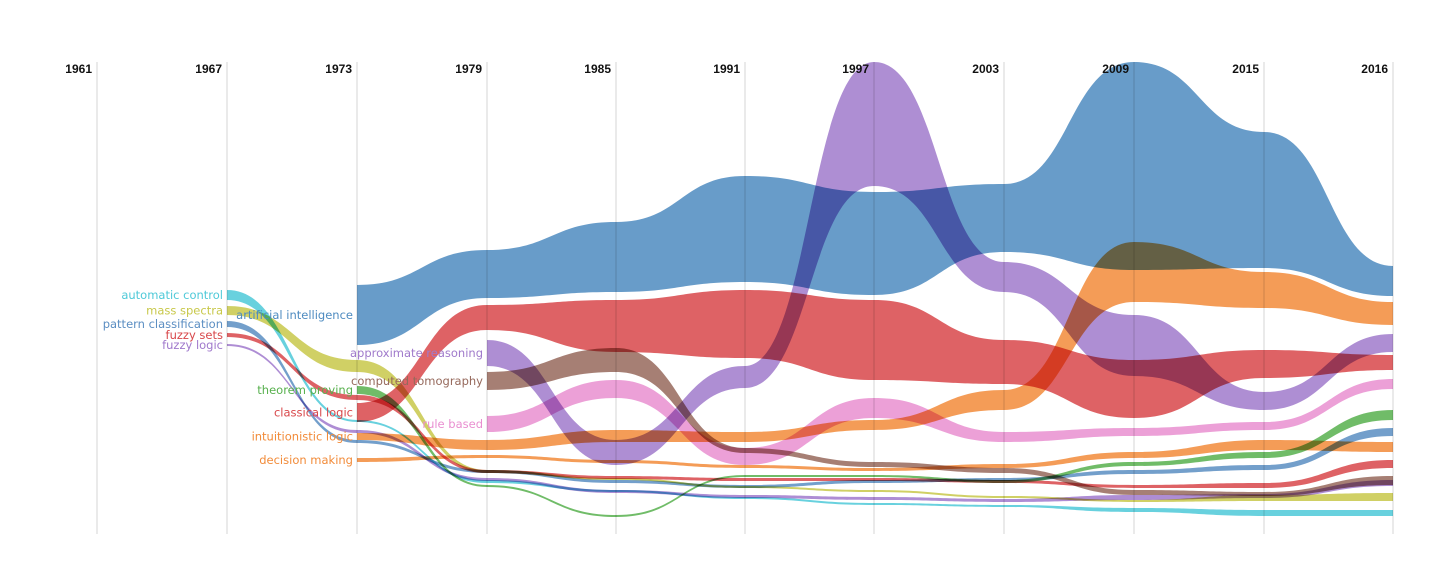  I want to click on label-computed-tomography: computed tomography, so click(417, 381).